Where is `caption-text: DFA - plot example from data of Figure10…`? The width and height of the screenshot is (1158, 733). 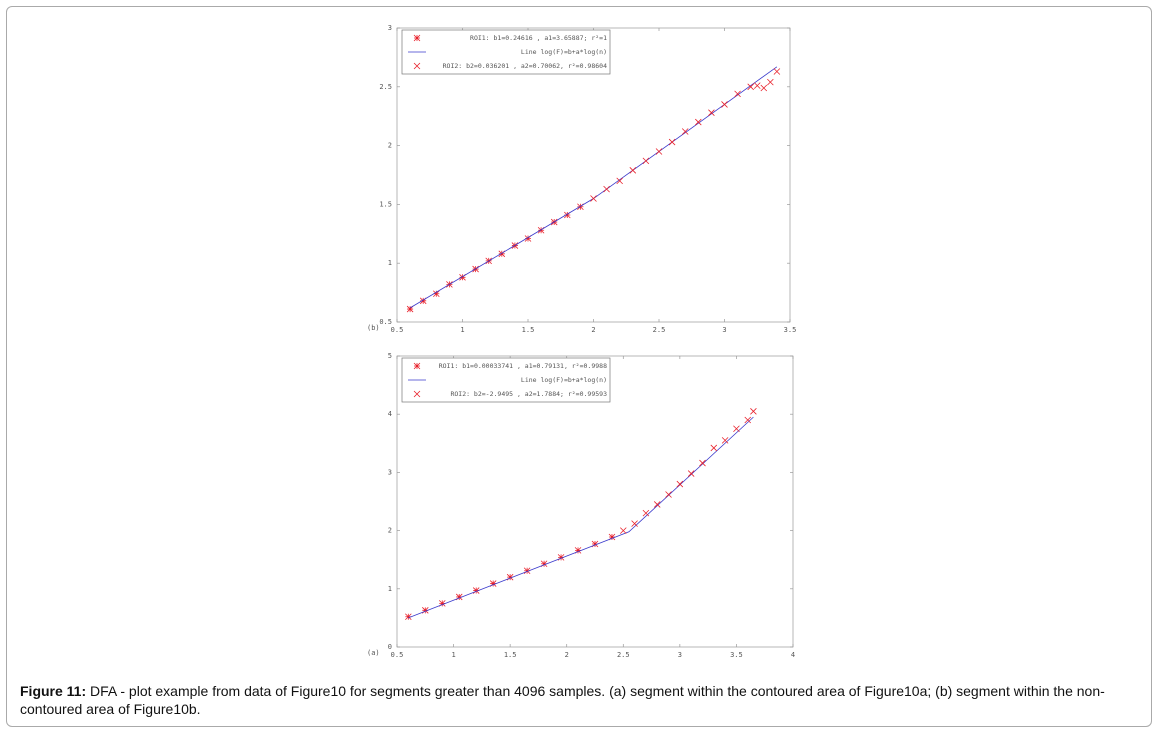
caption-text: DFA - plot example from data of Figure10… is located at coordinates (562, 700).